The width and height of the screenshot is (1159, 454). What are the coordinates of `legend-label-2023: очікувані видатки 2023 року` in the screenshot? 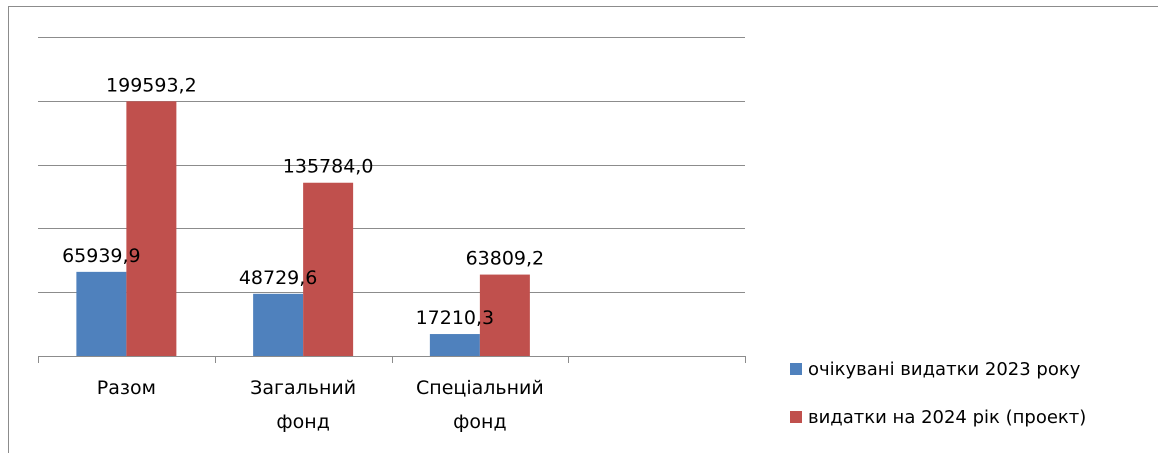 It's located at (944, 369).